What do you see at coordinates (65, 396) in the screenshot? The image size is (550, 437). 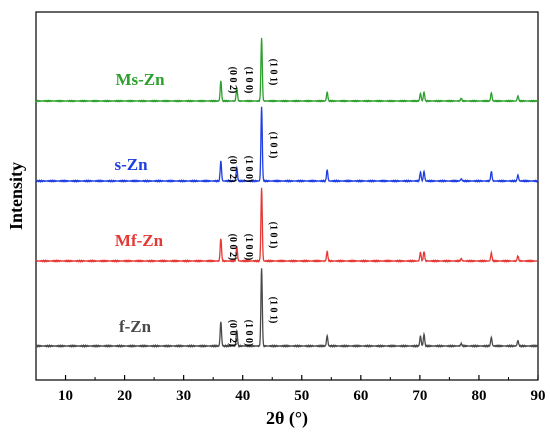 I see `x-tick-label: 10` at bounding box center [65, 396].